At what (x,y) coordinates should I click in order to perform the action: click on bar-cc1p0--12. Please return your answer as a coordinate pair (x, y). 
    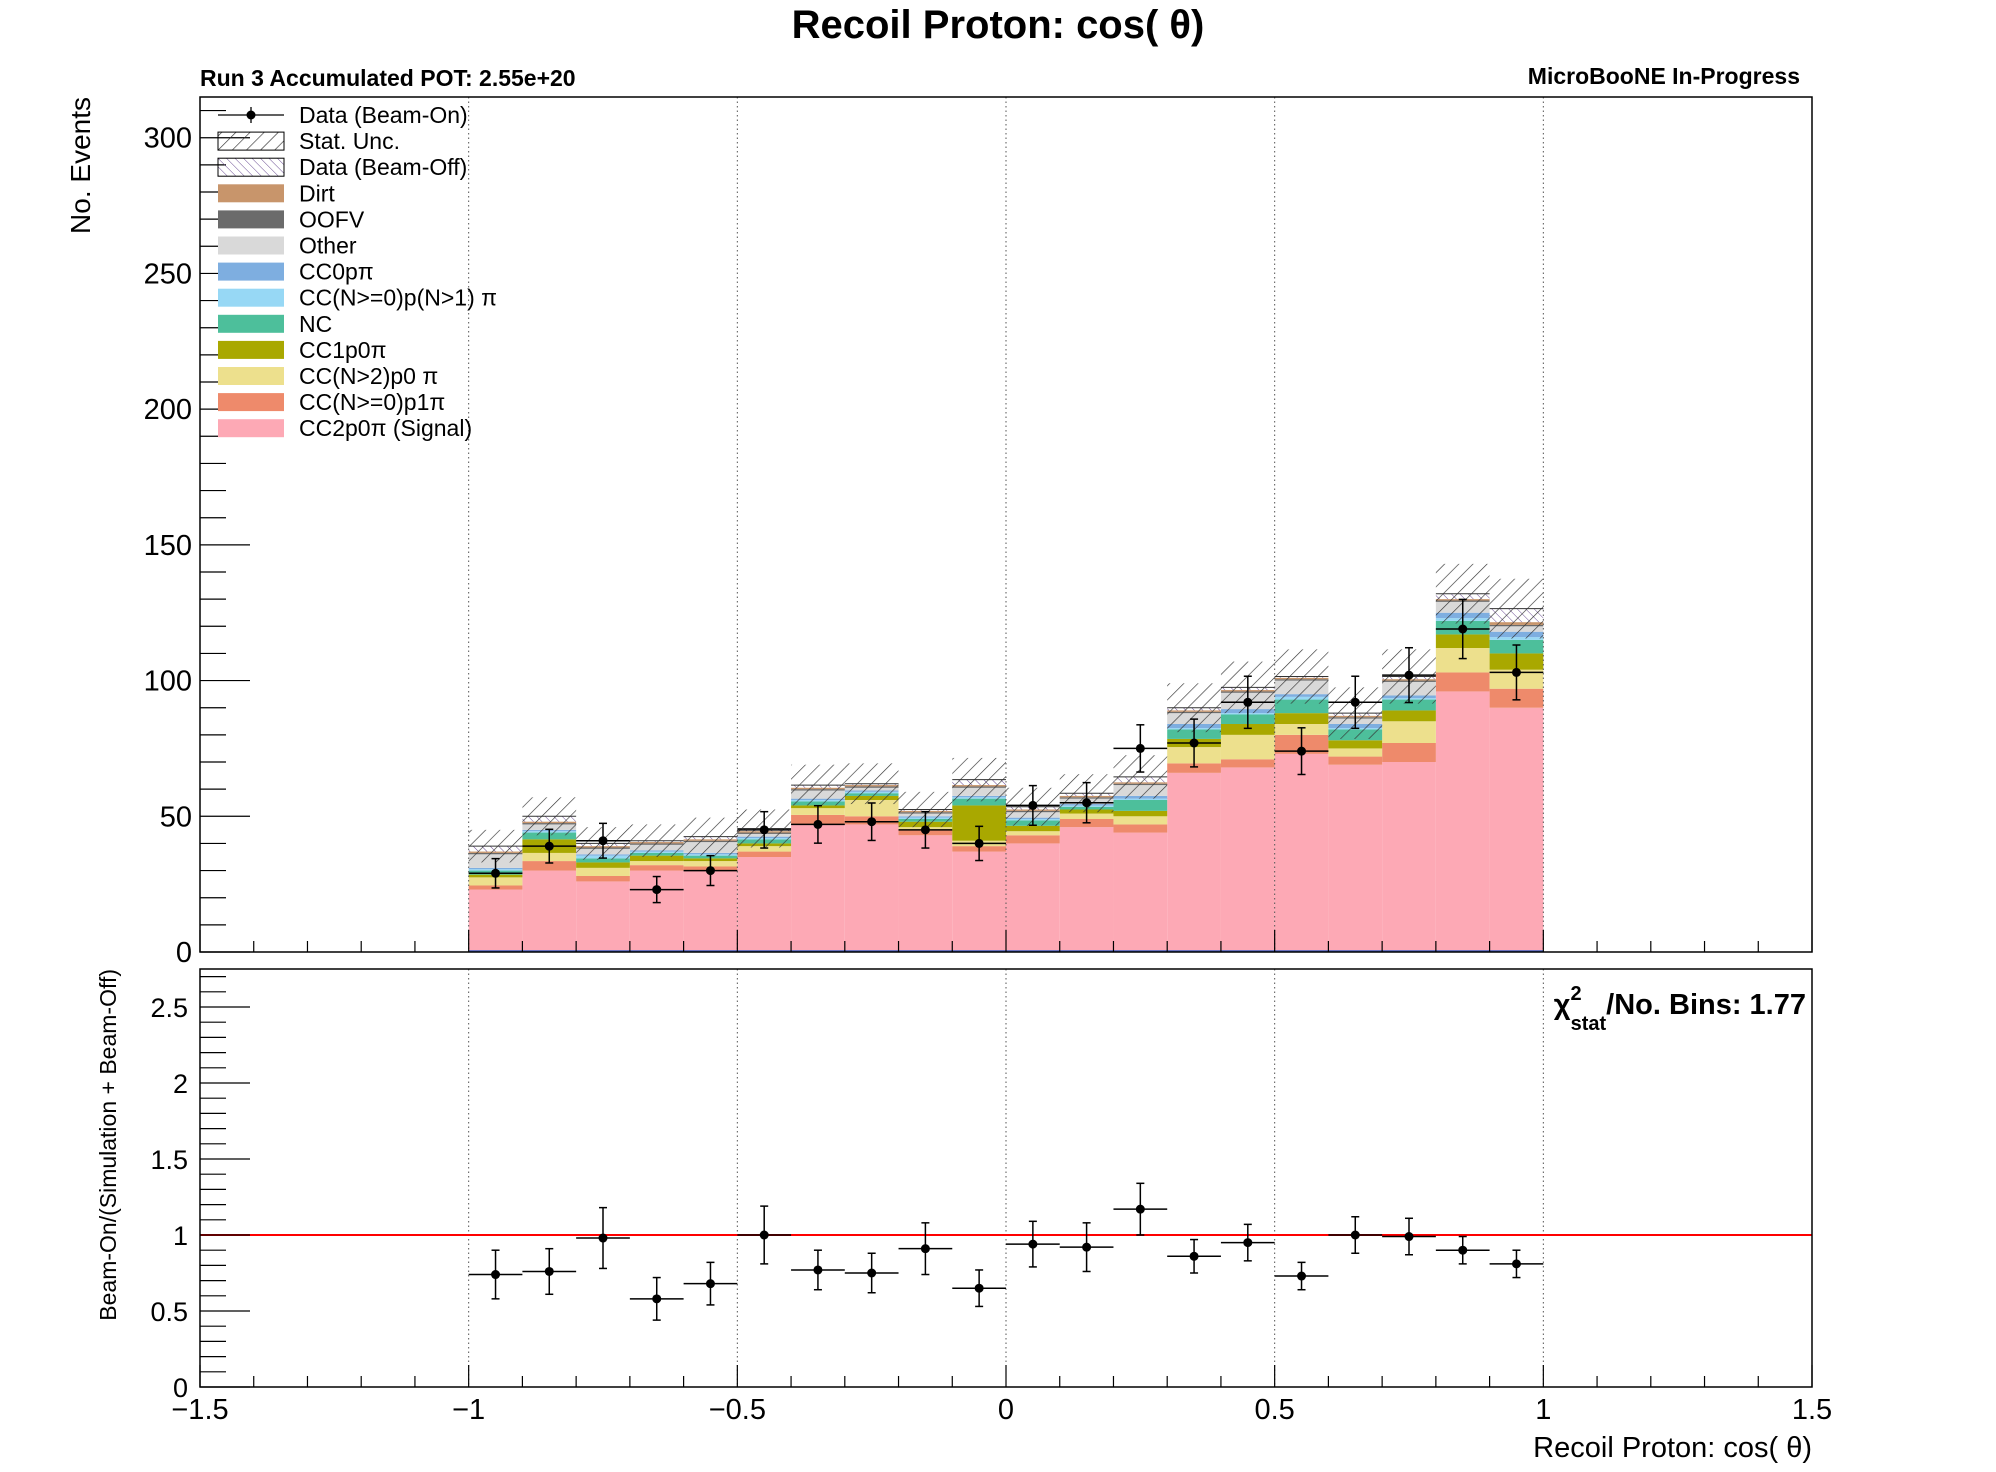
    Looking at the image, I should click on (1140, 813).